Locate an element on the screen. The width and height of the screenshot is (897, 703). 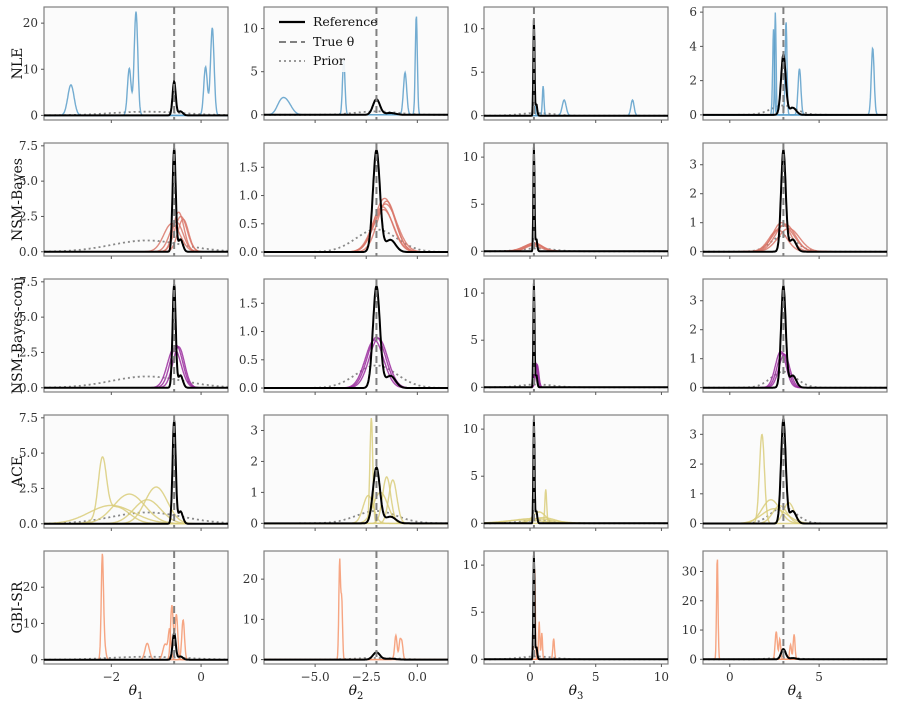
x-tick-label: 0 is located at coordinates (530, 677).